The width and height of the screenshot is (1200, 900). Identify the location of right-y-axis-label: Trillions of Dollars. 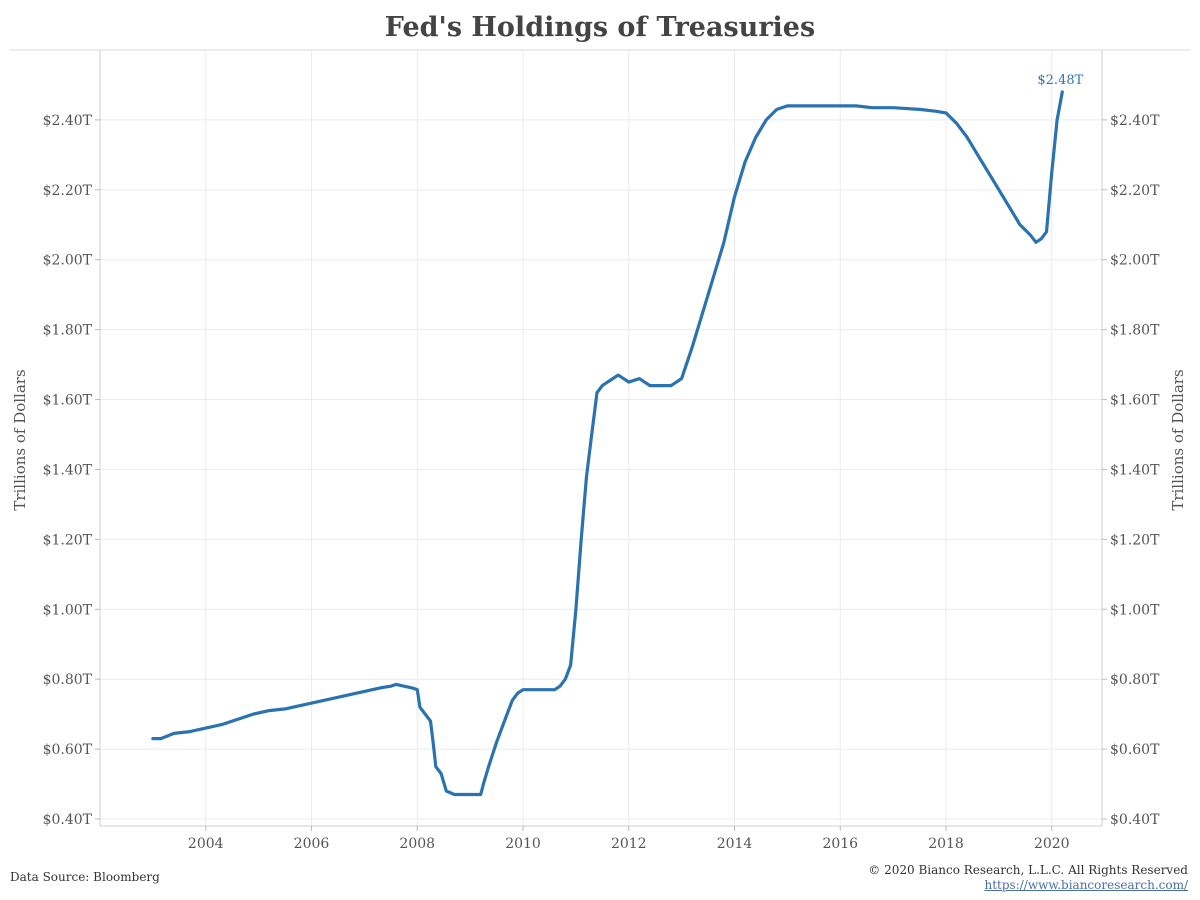
(1178, 440).